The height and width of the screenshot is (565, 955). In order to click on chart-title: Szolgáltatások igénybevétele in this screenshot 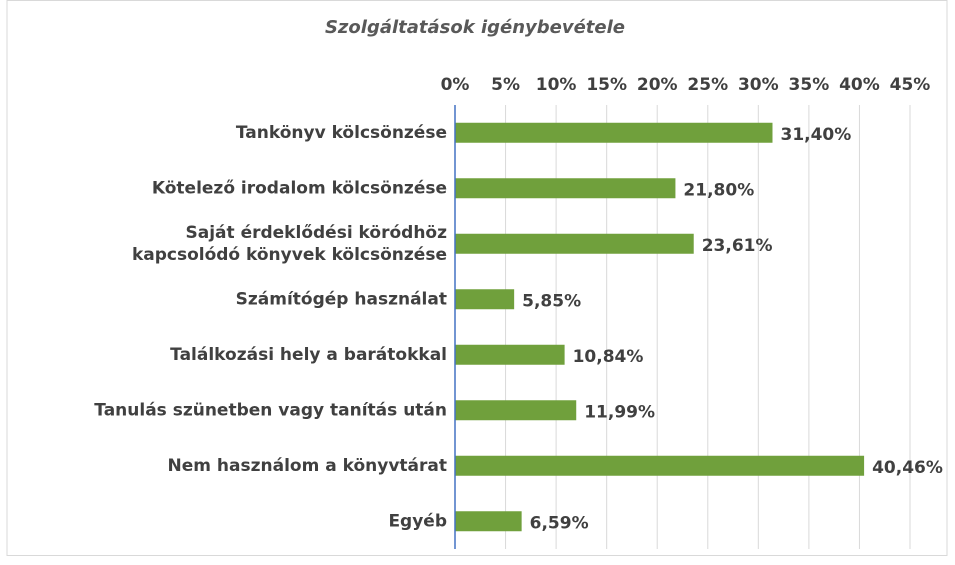, I will do `click(475, 27)`.